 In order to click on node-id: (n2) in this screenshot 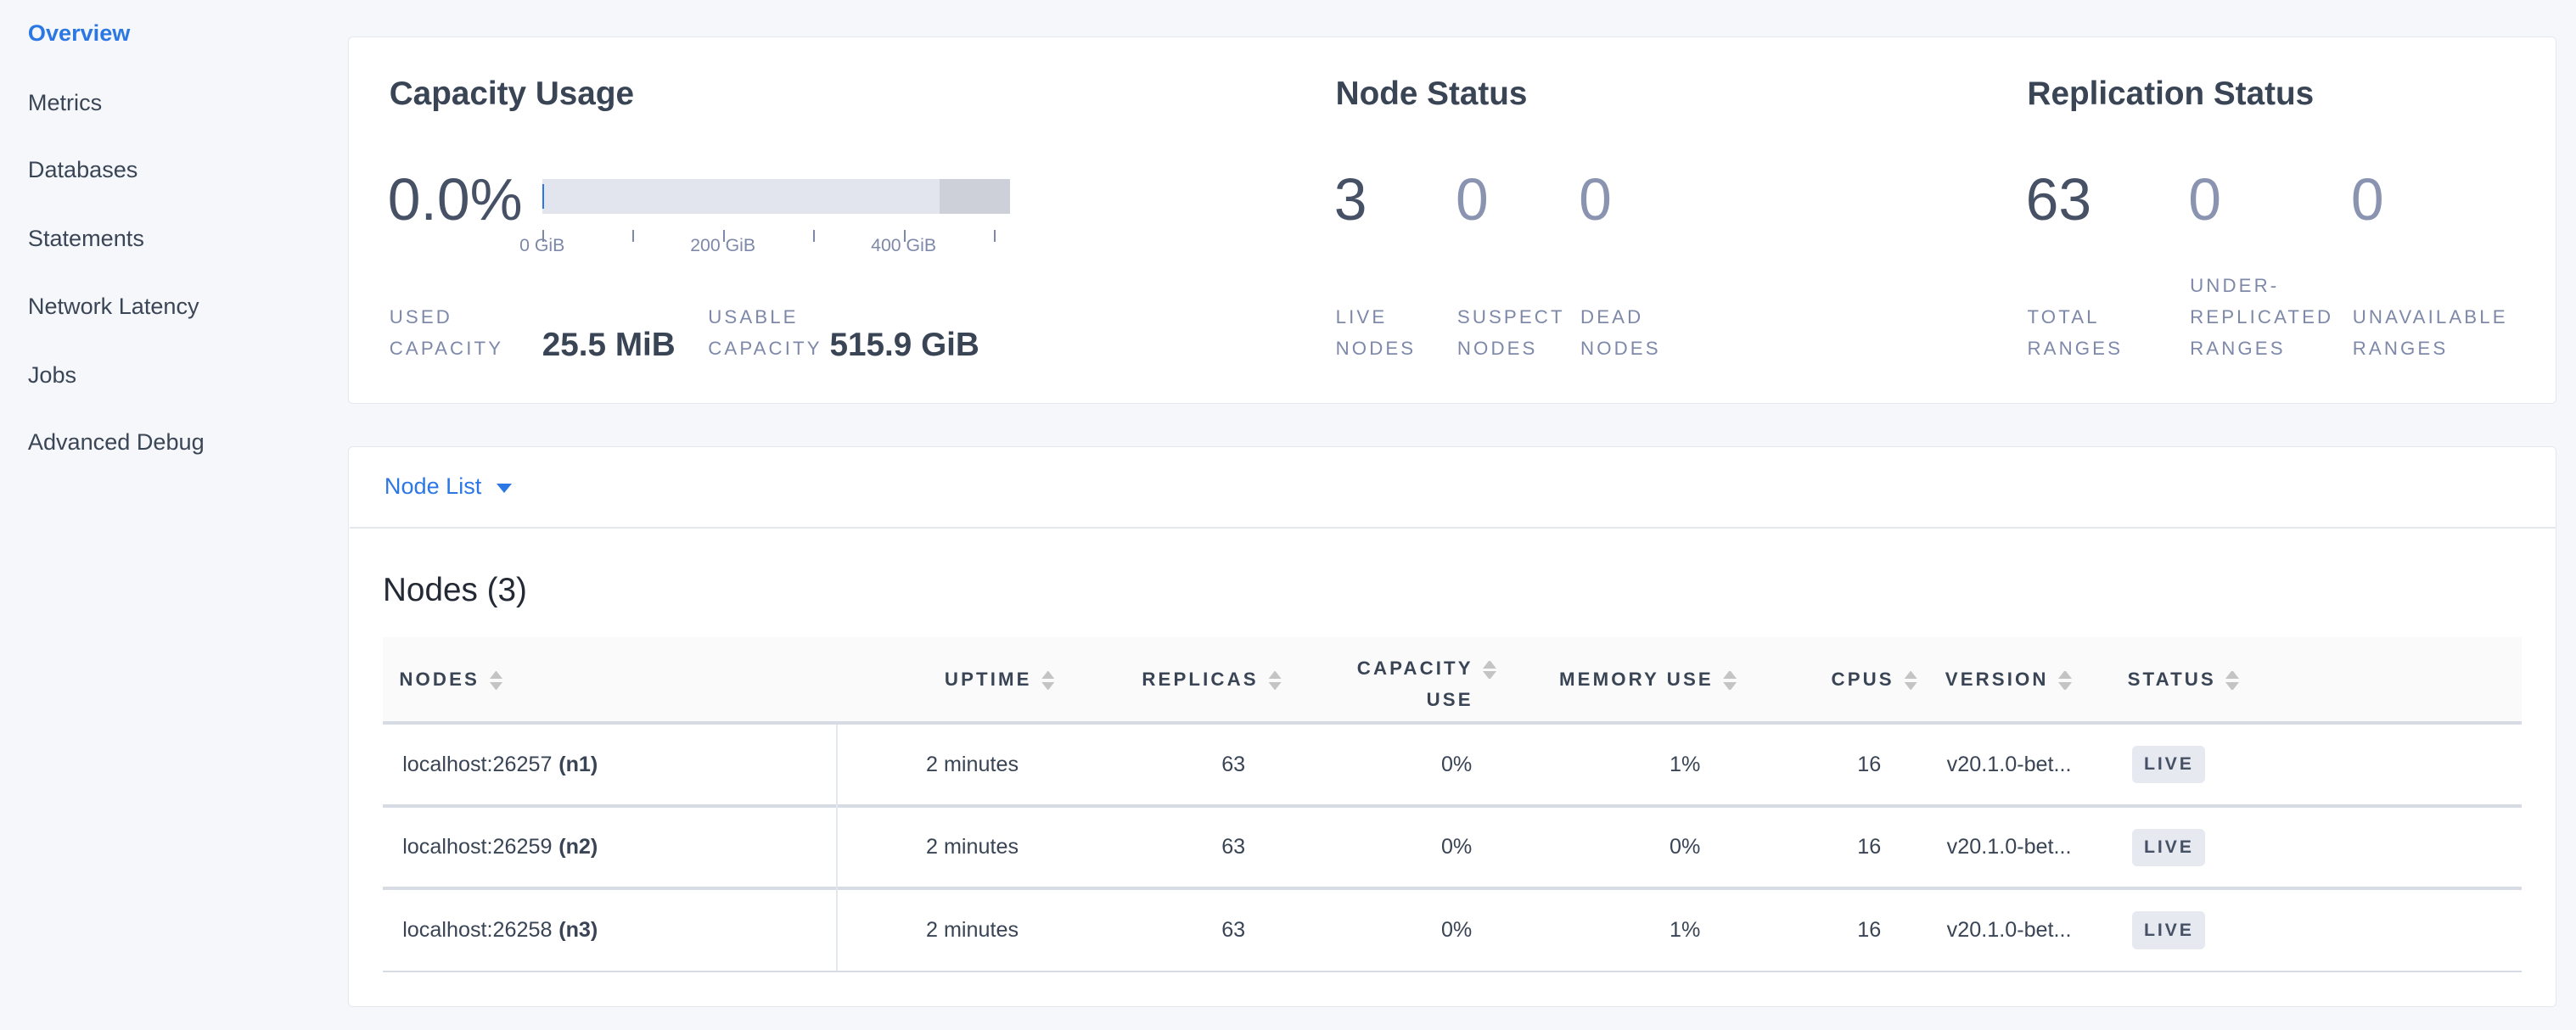, I will do `click(578, 847)`.